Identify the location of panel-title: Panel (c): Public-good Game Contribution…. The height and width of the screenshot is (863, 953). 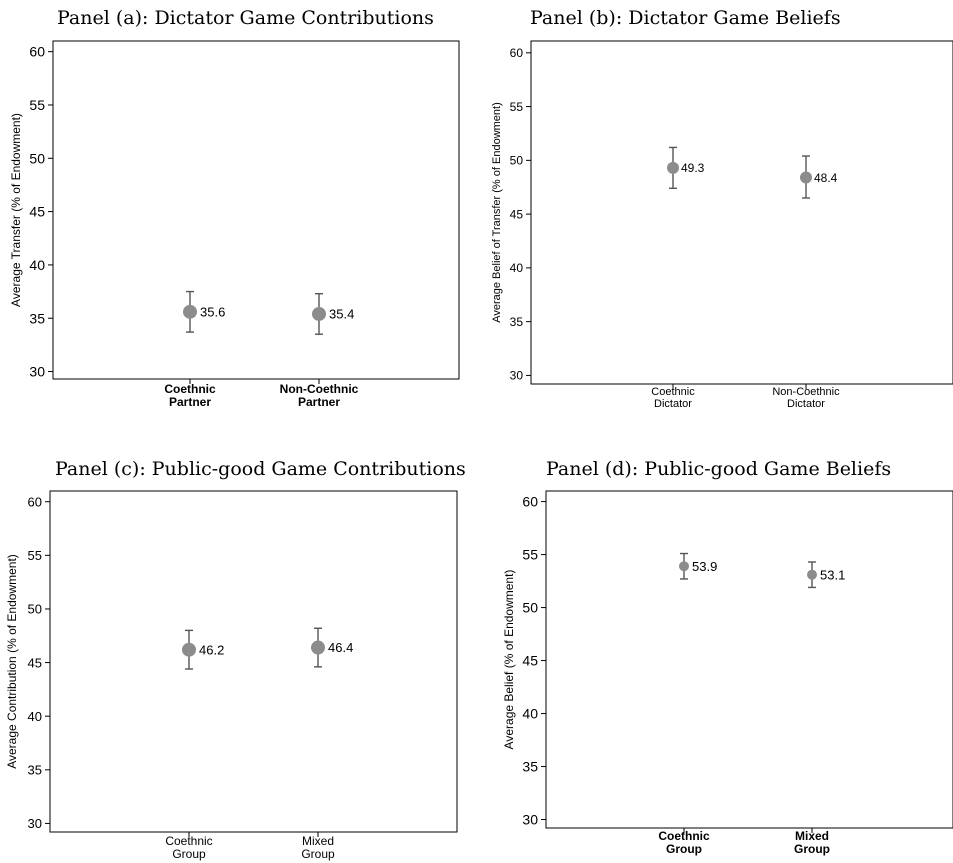
(260, 469).